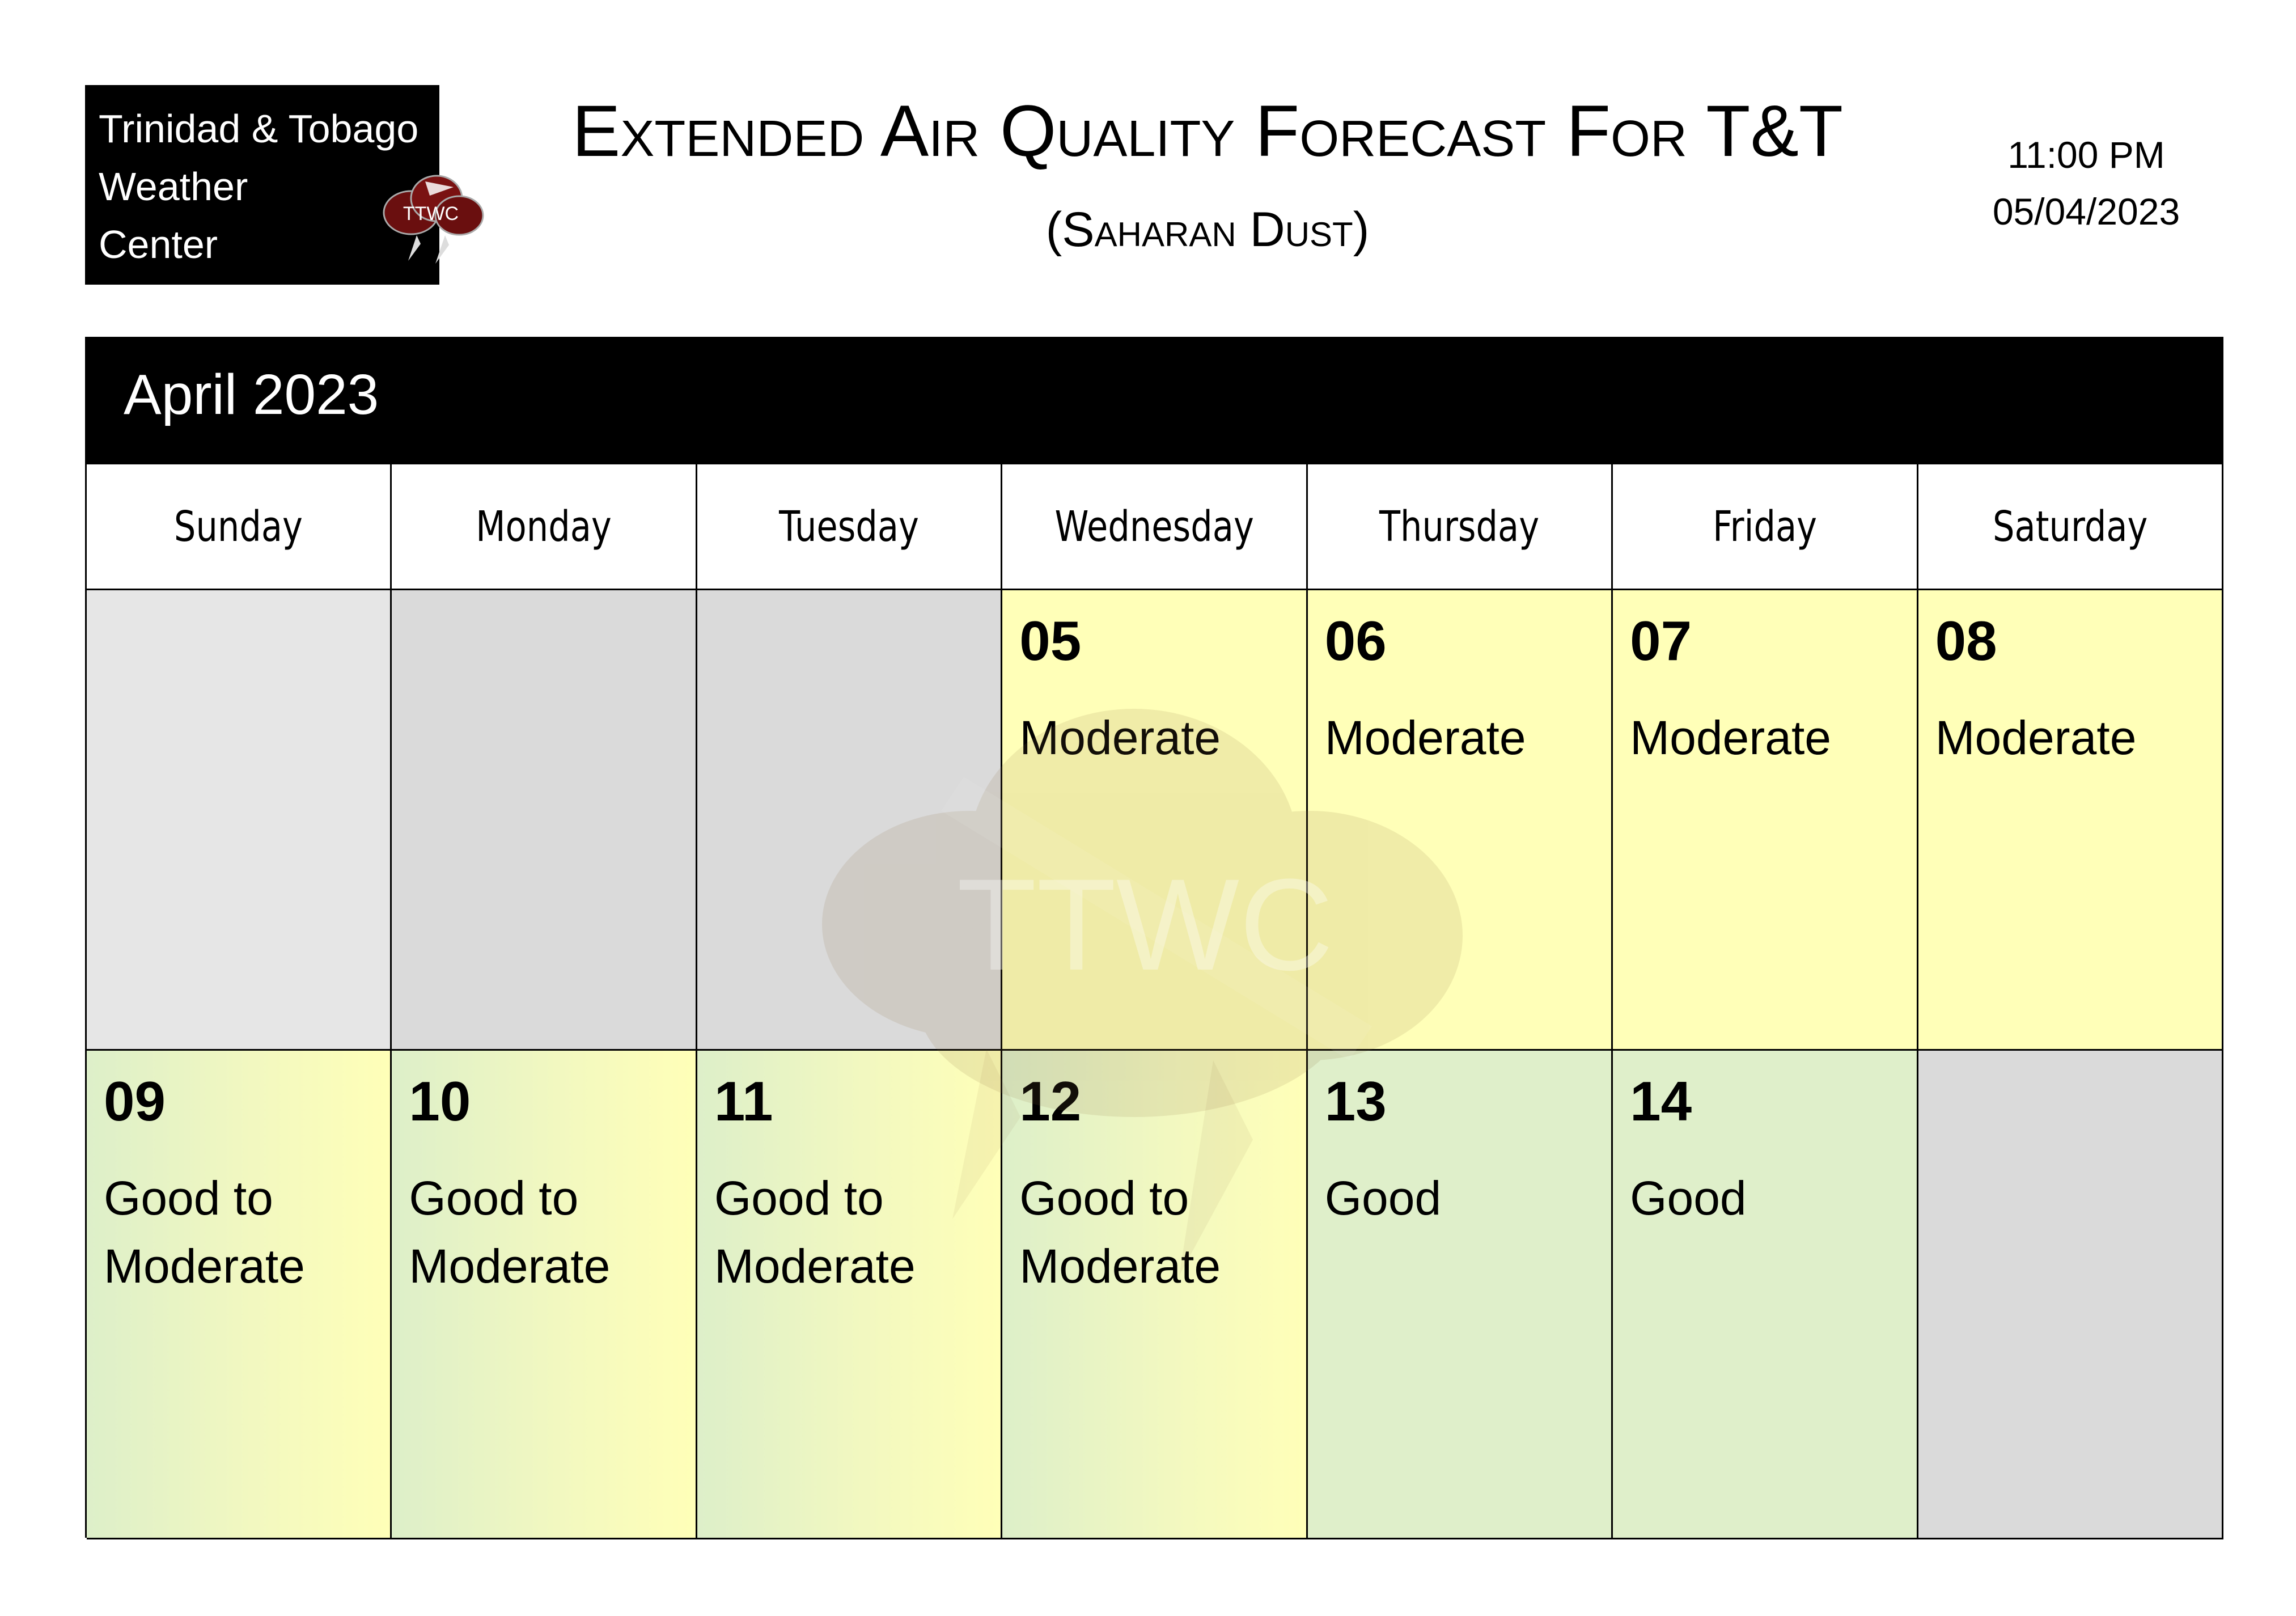 The image size is (2296, 1616). I want to click on day-cell: 08 Moderate, so click(2071, 820).